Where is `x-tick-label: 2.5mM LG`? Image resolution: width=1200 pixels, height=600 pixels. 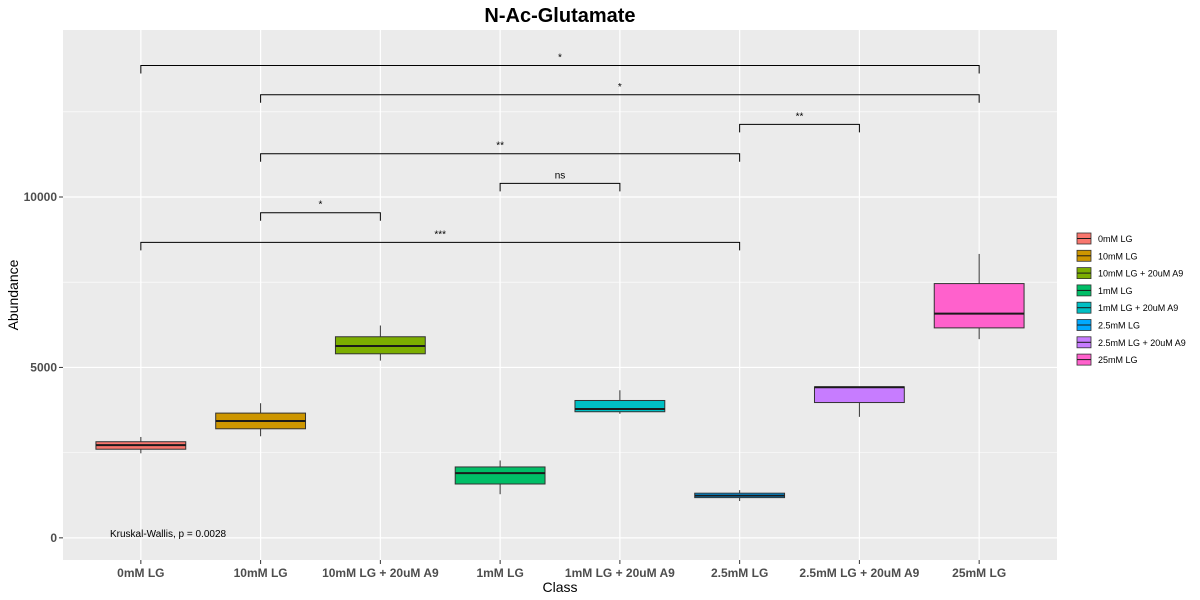 x-tick-label: 2.5mM LG is located at coordinates (739, 573).